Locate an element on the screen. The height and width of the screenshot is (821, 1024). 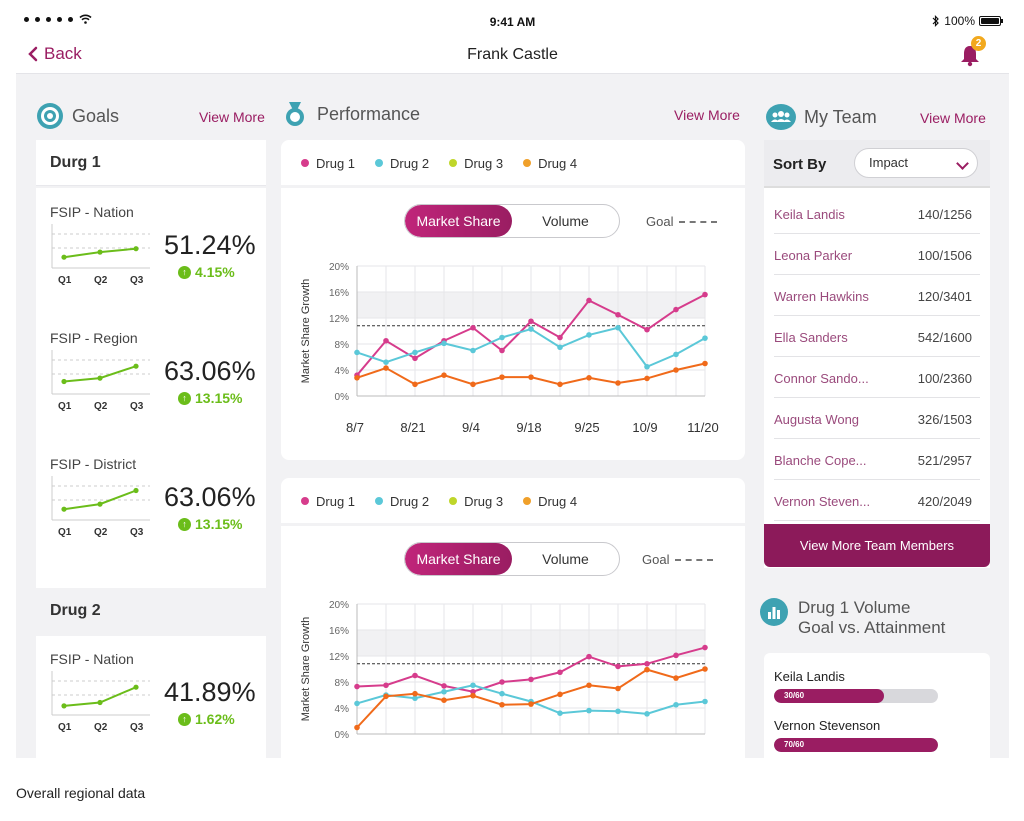
goal-item: FSIP - District Q1 Q2 Q3 63.06% ↑ 13.15% is located at coordinates (151, 519).